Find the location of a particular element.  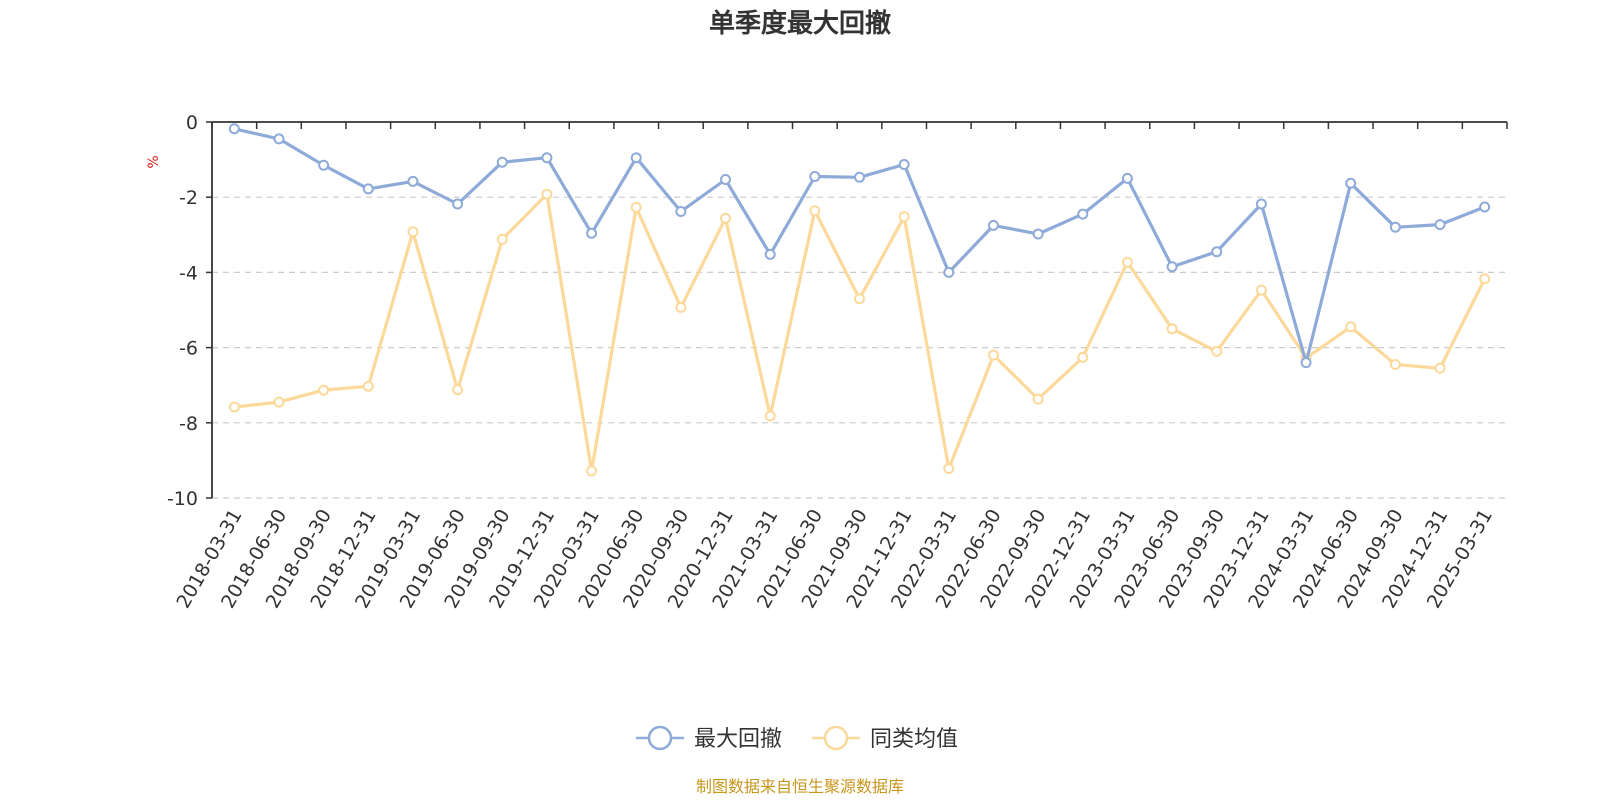

y-tick-label: -2 is located at coordinates (188, 198).